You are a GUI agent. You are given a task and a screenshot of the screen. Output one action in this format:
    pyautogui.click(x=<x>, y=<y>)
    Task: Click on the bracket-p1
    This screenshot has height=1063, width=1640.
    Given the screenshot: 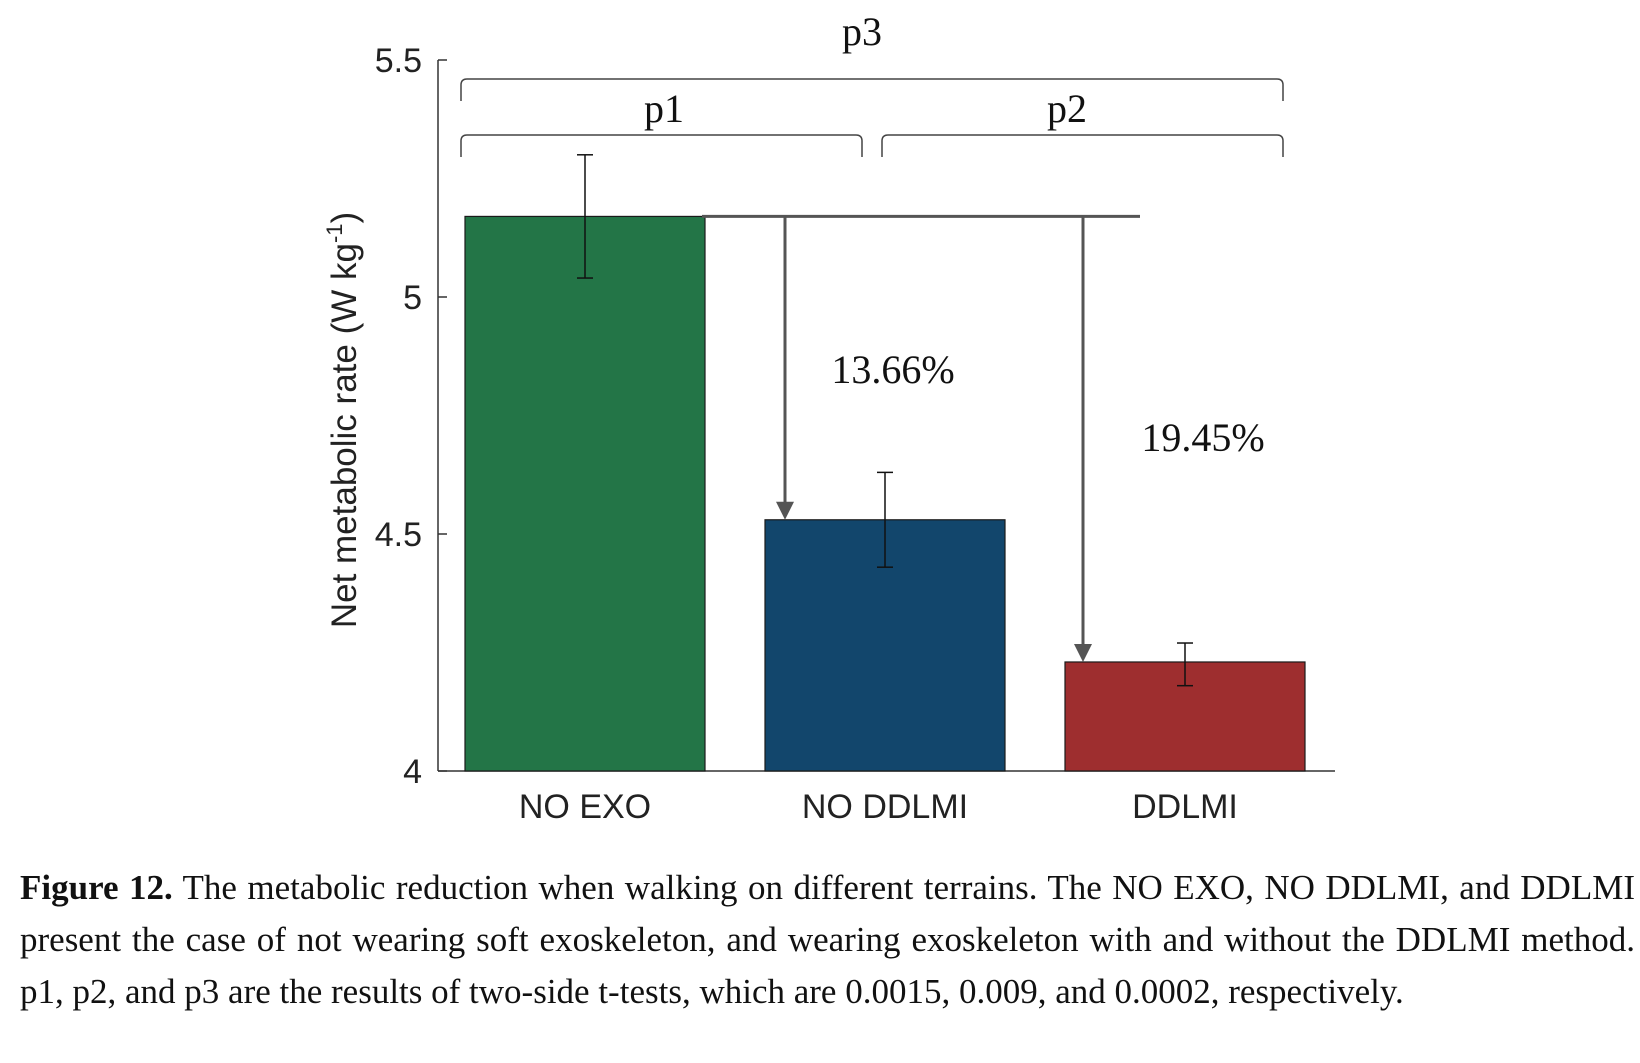 What is the action you would take?
    pyautogui.click(x=661, y=145)
    